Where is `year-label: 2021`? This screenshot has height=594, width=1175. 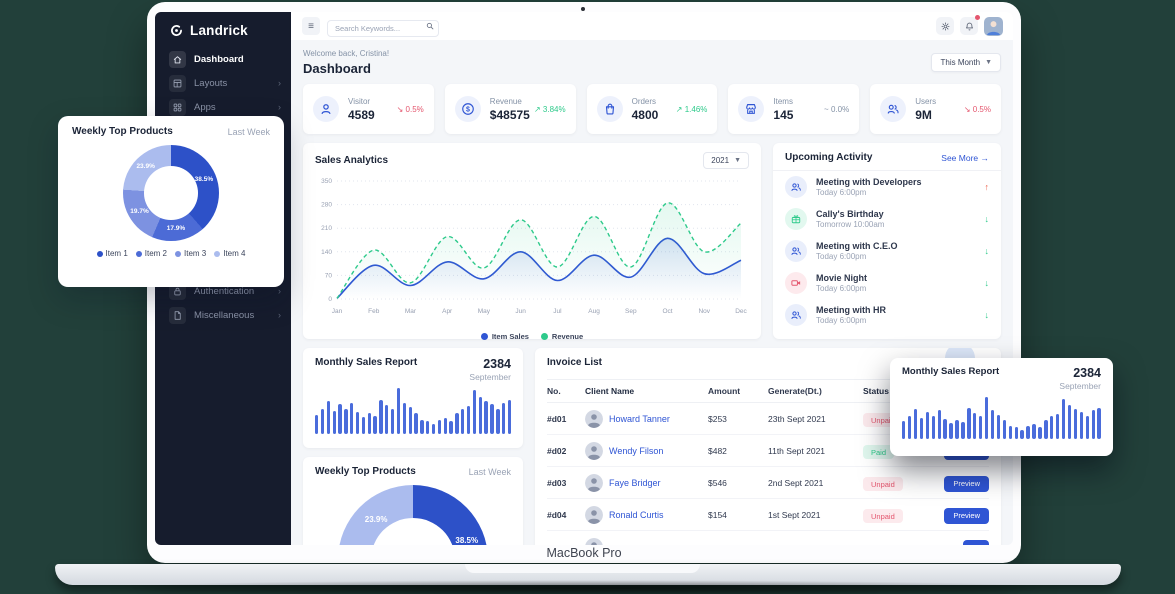 year-label: 2021 is located at coordinates (720, 160).